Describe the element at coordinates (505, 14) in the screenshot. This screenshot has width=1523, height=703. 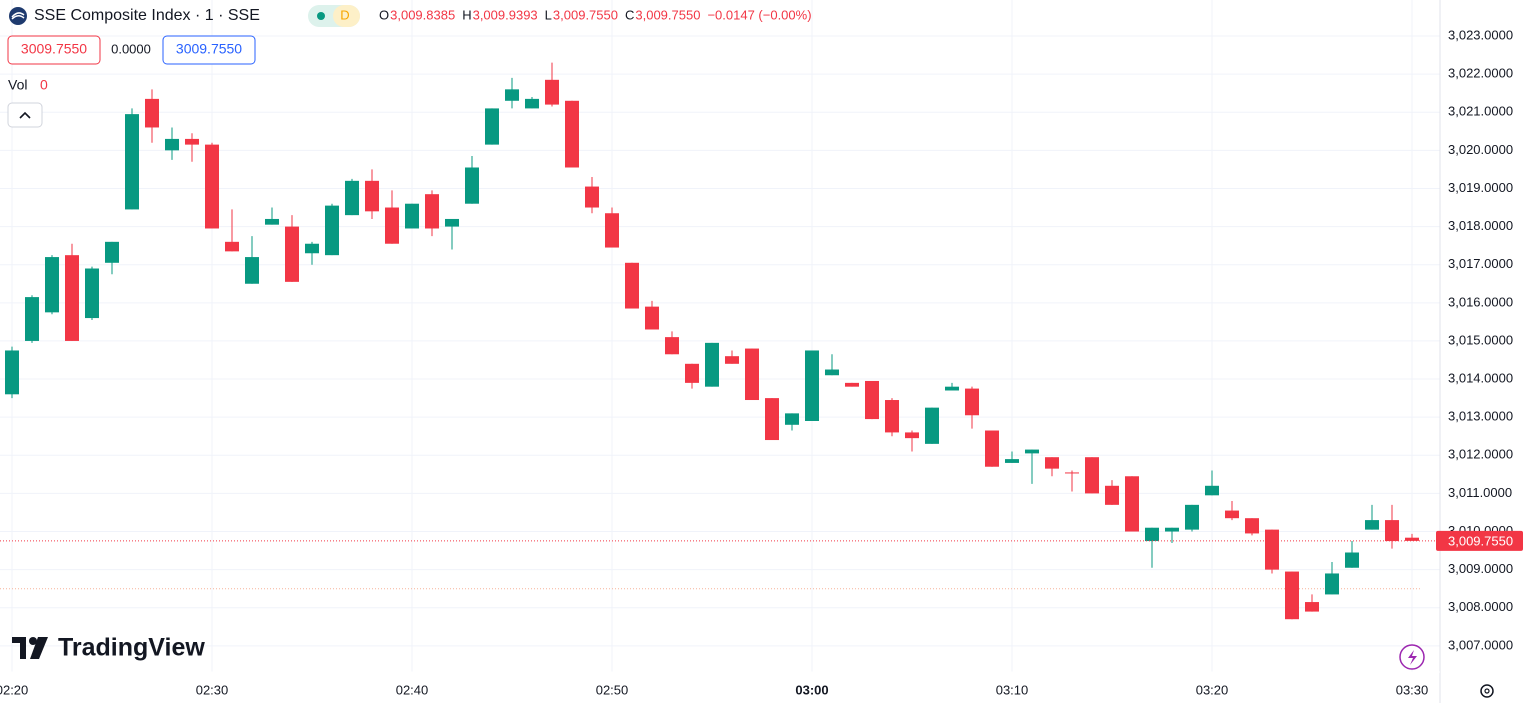
I see `ohlc-value: 3,009.9393` at that location.